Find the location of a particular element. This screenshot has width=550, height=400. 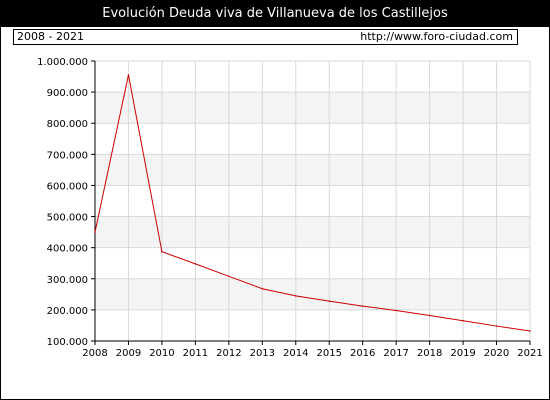

x-tick-label: 2016 is located at coordinates (362, 353).